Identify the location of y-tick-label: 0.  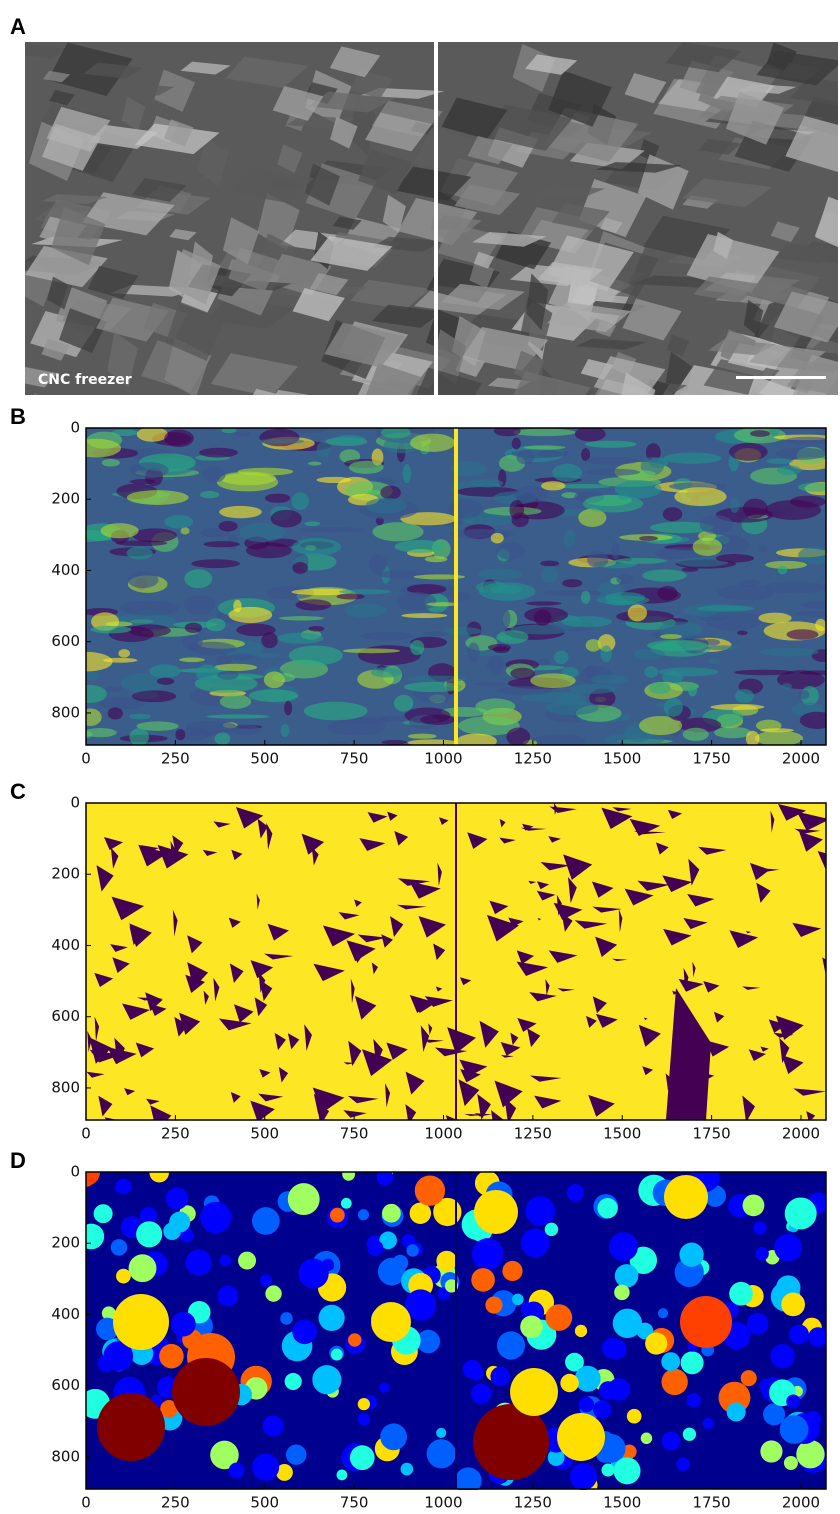
(75, 1172).